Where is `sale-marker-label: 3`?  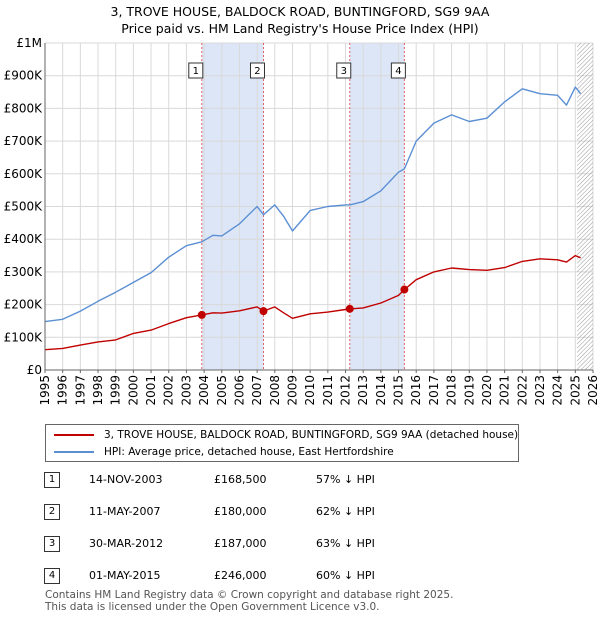
sale-marker-label: 3 is located at coordinates (344, 70).